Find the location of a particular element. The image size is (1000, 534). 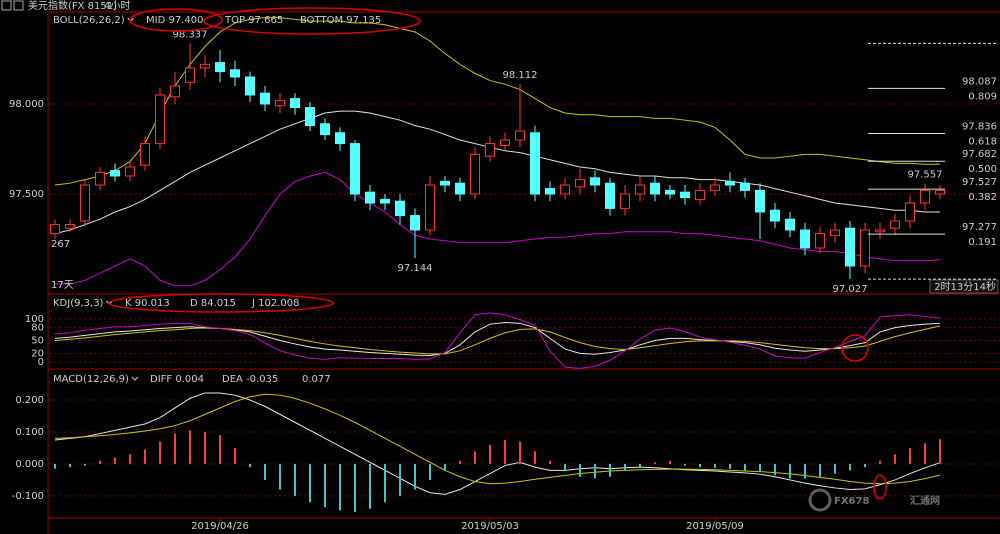

legend-entry: 0.077 is located at coordinates (316, 379).